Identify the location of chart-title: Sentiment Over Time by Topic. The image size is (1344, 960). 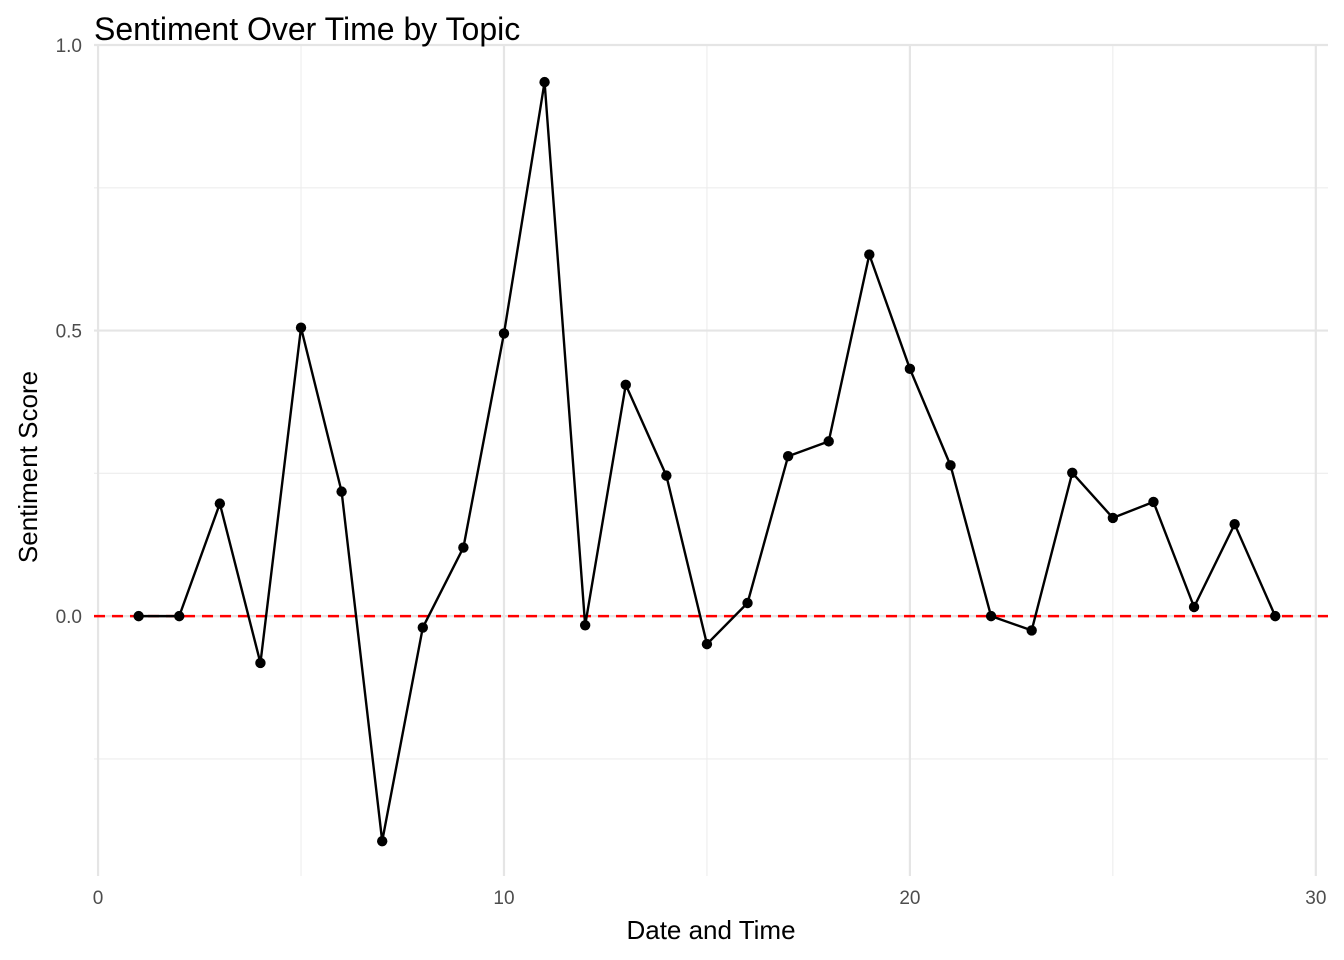
(307, 29).